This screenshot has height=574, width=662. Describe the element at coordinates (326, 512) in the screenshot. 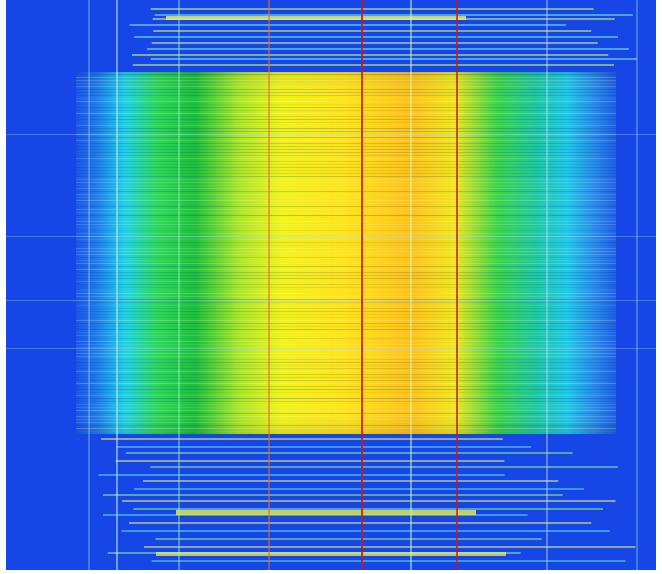

I see `bottom-band-bright` at that location.